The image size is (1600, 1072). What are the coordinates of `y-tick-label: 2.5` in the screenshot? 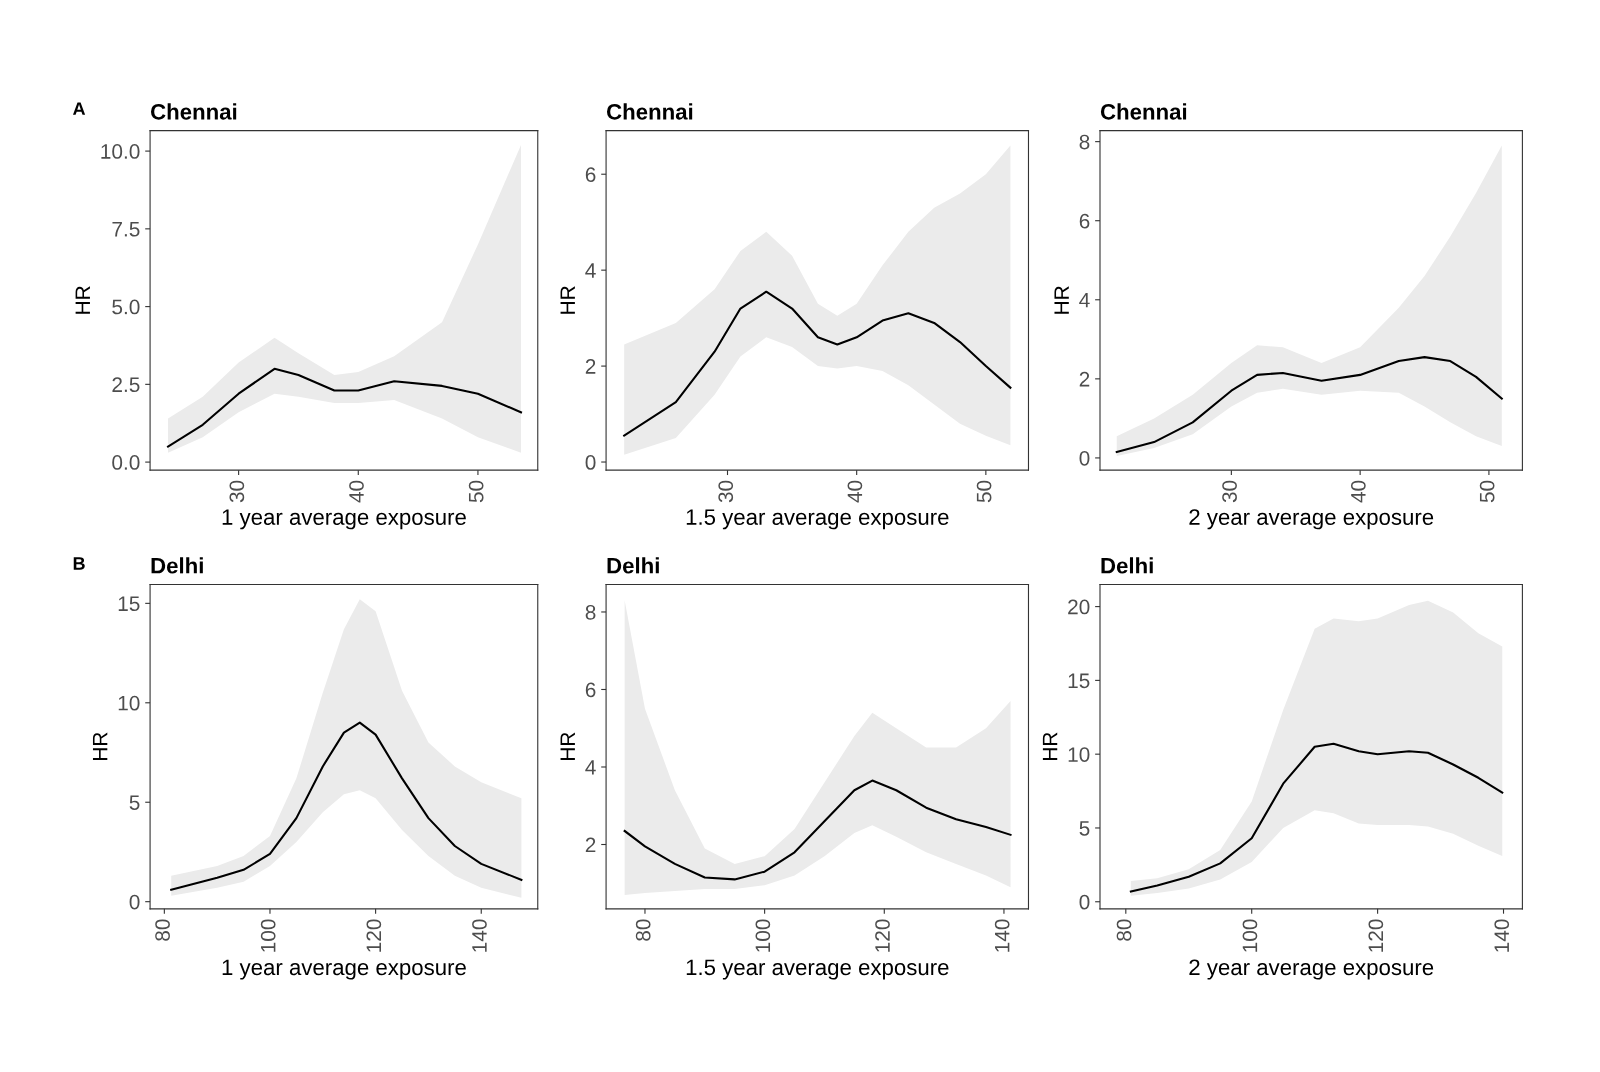 It's located at (126, 385).